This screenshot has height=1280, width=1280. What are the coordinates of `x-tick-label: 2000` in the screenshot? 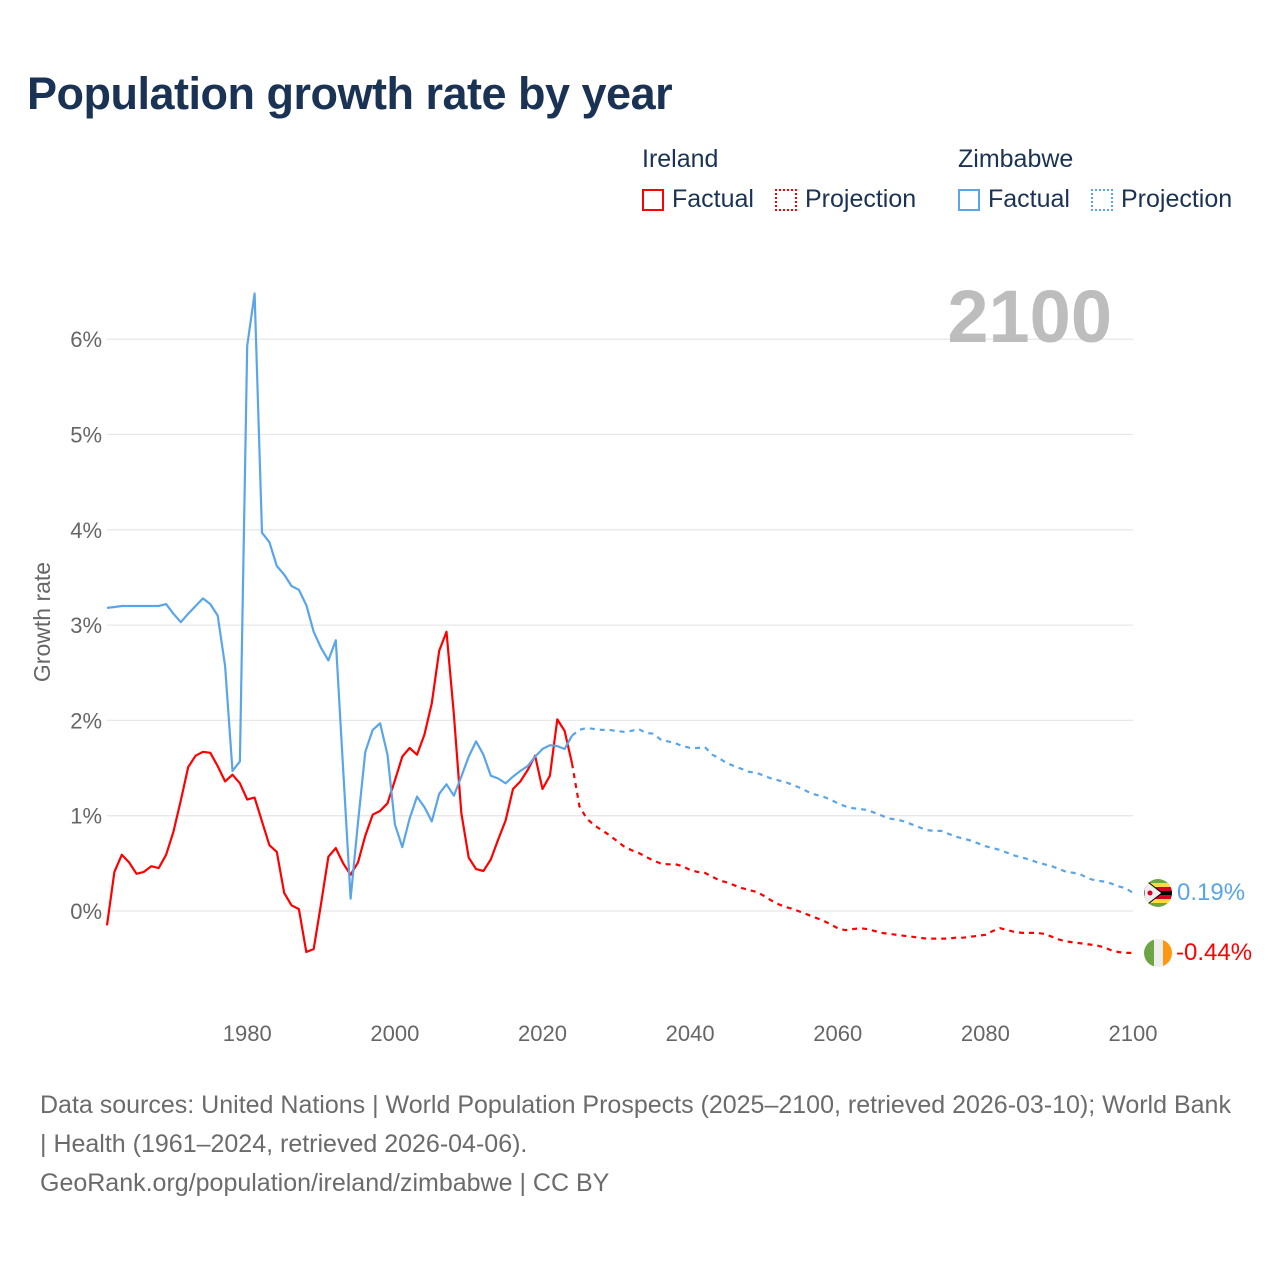 It's located at (394, 1033).